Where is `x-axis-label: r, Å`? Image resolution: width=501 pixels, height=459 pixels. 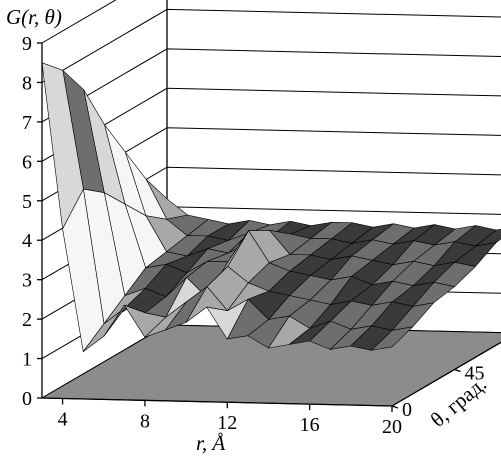 x-axis-label: r, Å is located at coordinates (210, 443).